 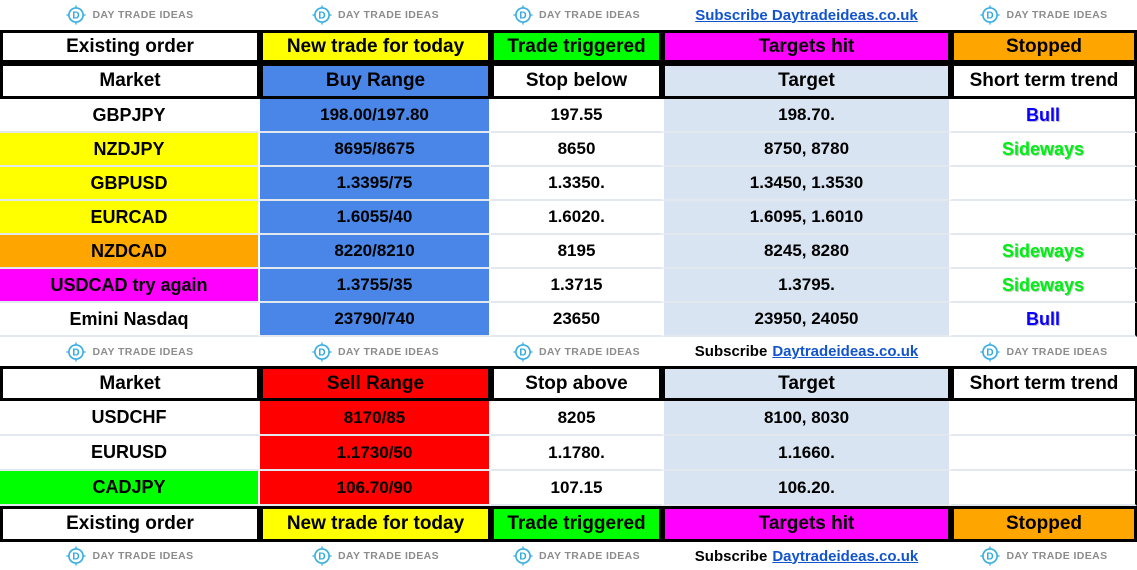 What do you see at coordinates (375, 488) in the screenshot?
I see `sell-range-cell: 106.70/90` at bounding box center [375, 488].